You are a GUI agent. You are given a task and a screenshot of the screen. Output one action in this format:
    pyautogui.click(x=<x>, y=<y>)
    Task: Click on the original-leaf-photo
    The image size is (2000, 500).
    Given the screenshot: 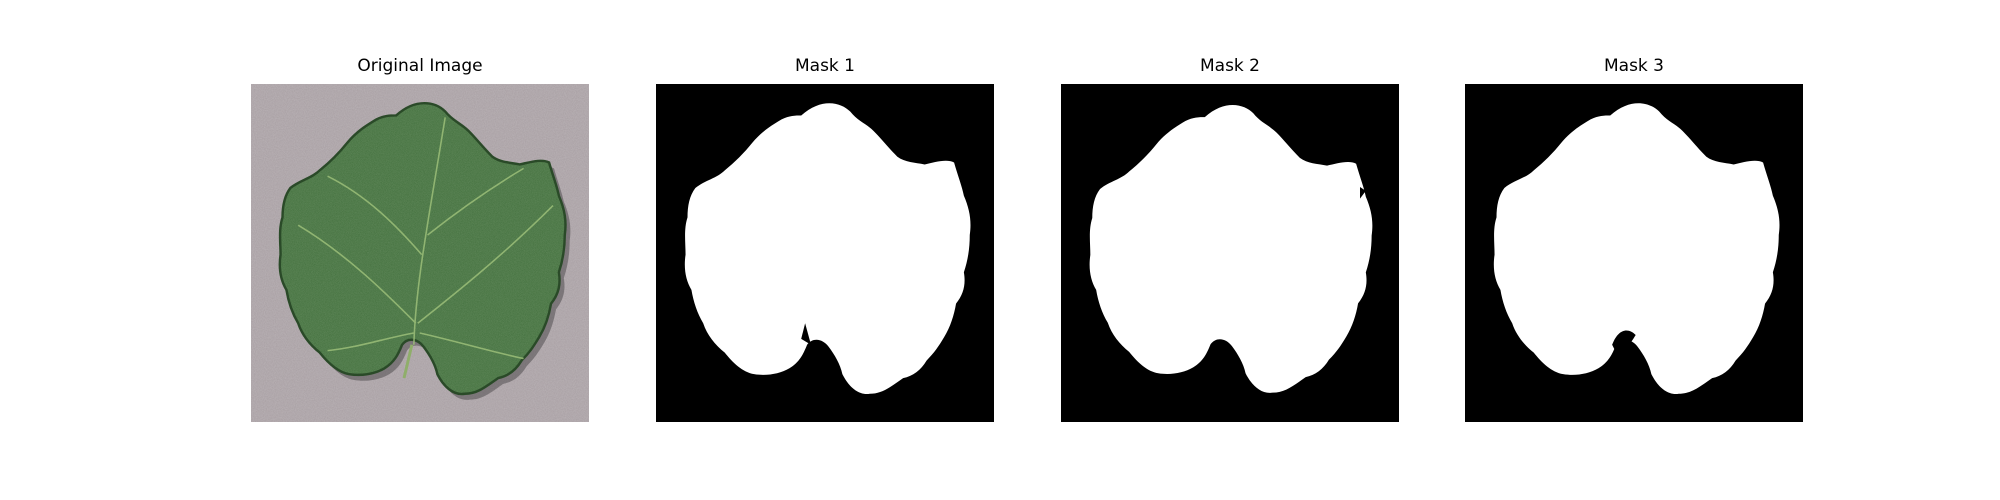 What is the action you would take?
    pyautogui.click(x=420, y=253)
    